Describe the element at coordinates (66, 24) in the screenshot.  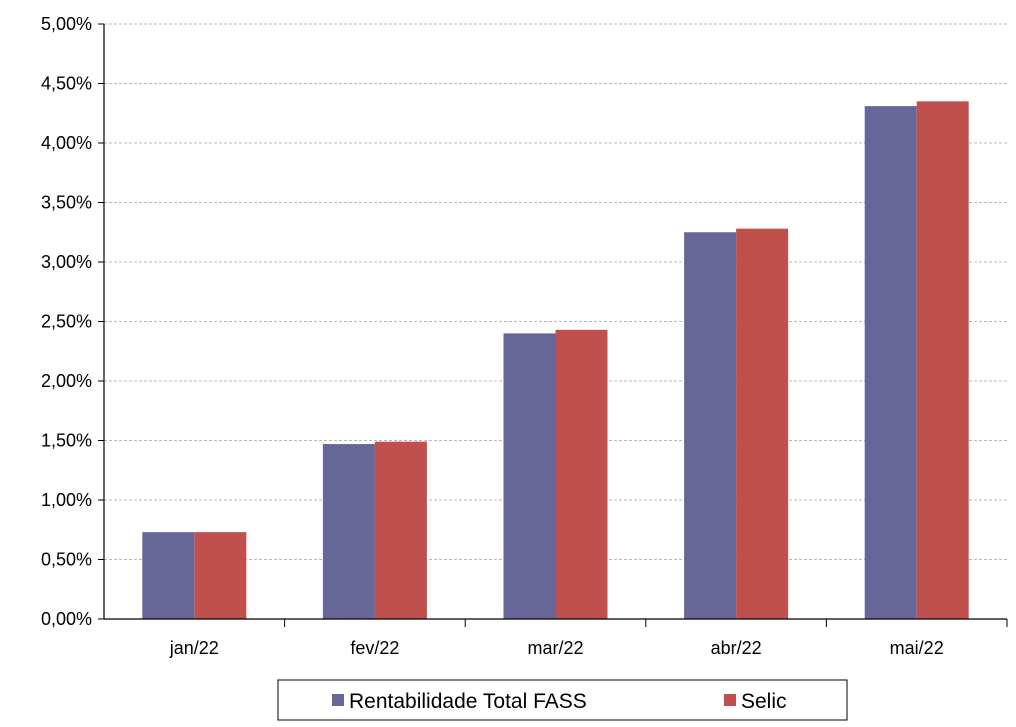
I see `y-tick-label: 5,00%` at that location.